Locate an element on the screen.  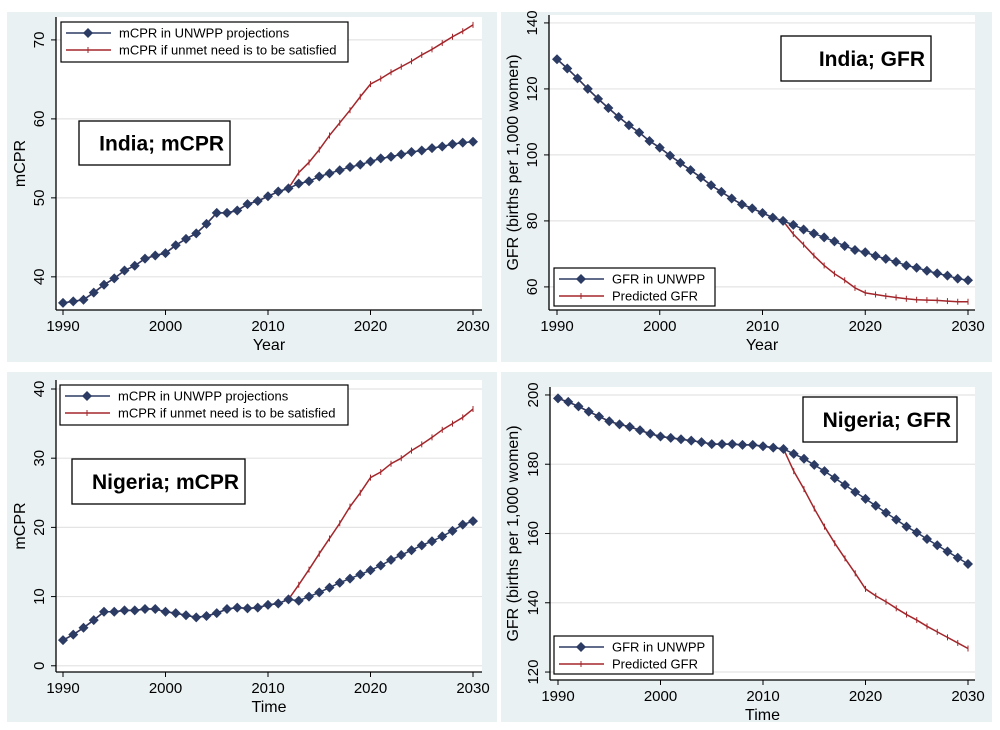
y-tick-label: 30 is located at coordinates (39, 458).